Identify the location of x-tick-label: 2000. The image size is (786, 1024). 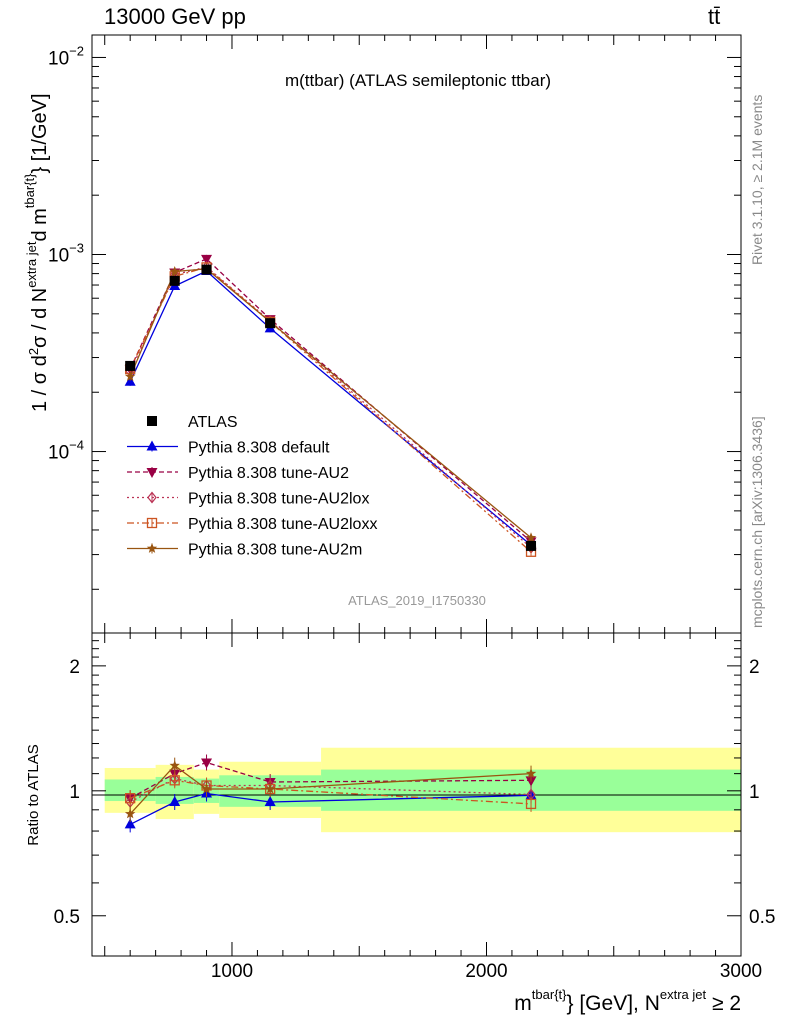
(486, 971).